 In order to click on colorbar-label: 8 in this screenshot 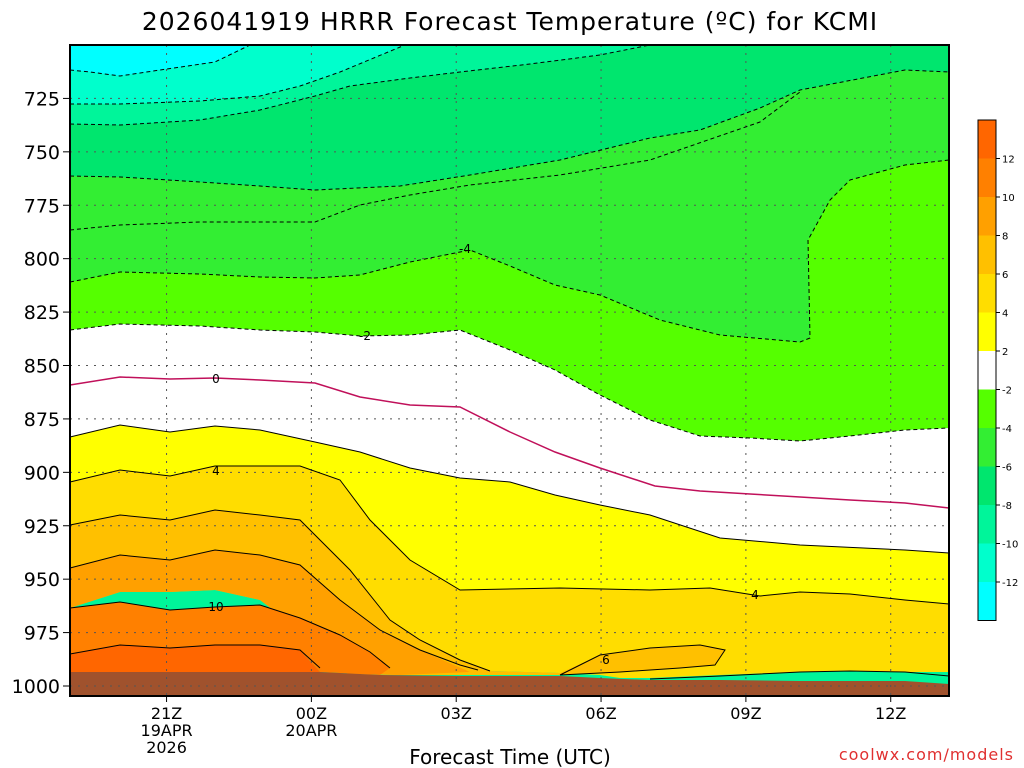, I will do `click(1005, 237)`.